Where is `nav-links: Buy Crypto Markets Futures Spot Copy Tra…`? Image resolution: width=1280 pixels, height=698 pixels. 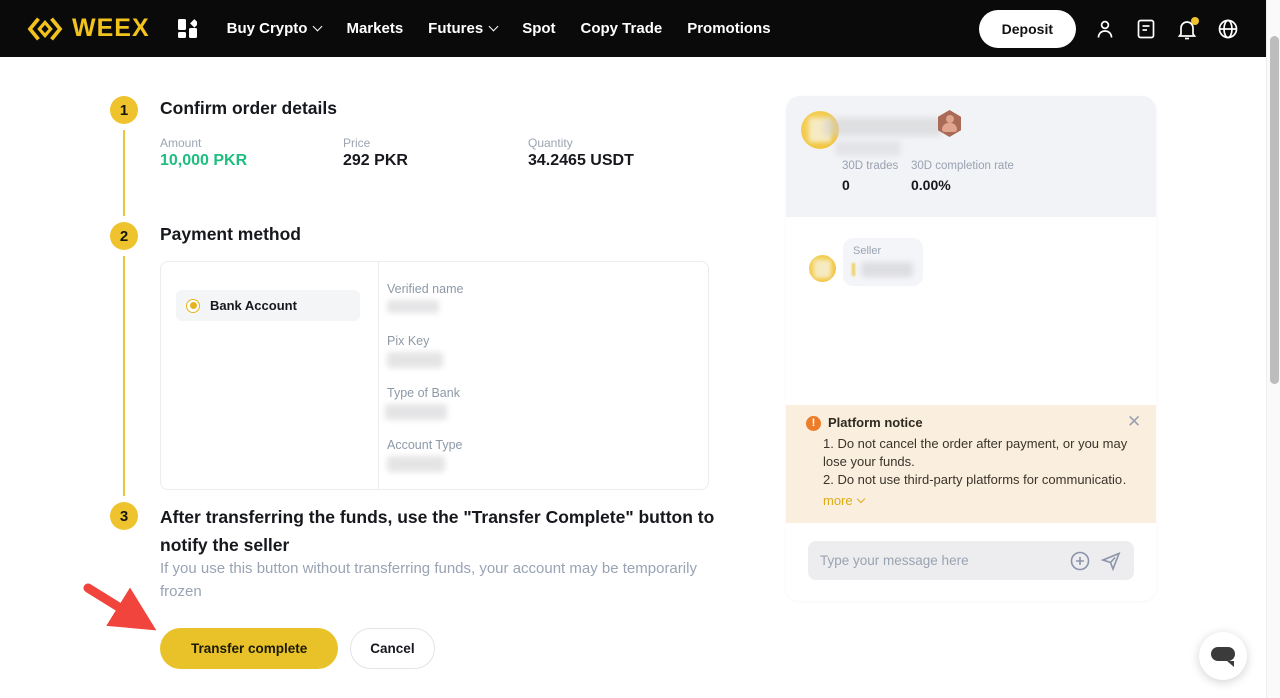 nav-links: Buy Crypto Markets Futures Spot Copy Tra… is located at coordinates (499, 28).